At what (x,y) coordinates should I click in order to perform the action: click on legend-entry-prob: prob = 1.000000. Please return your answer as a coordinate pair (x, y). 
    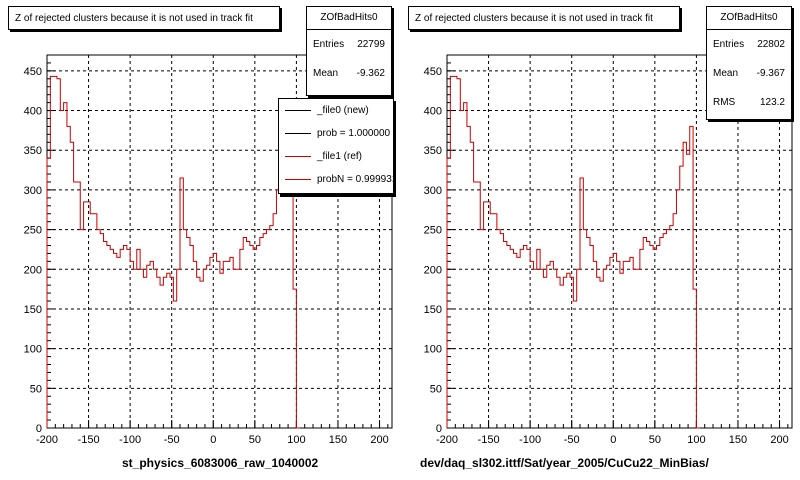
    Looking at the image, I should click on (336, 133).